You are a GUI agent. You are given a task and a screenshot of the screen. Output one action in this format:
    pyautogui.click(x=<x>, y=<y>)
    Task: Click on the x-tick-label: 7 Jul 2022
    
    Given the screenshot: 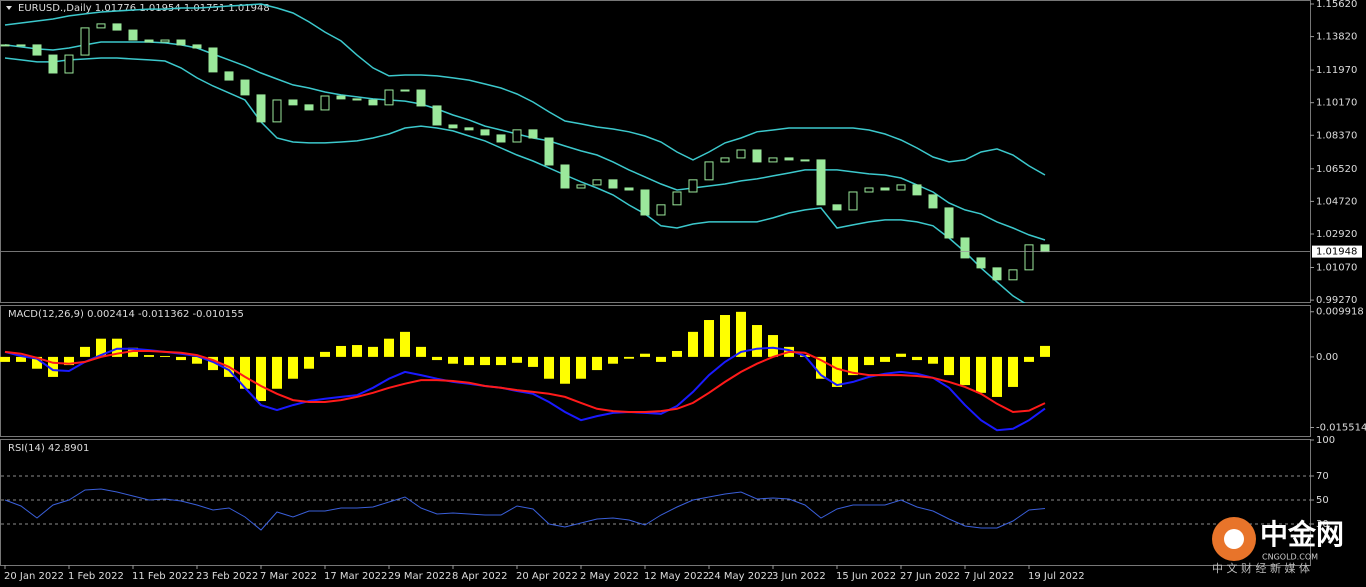 What is the action you would take?
    pyautogui.click(x=989, y=576)
    